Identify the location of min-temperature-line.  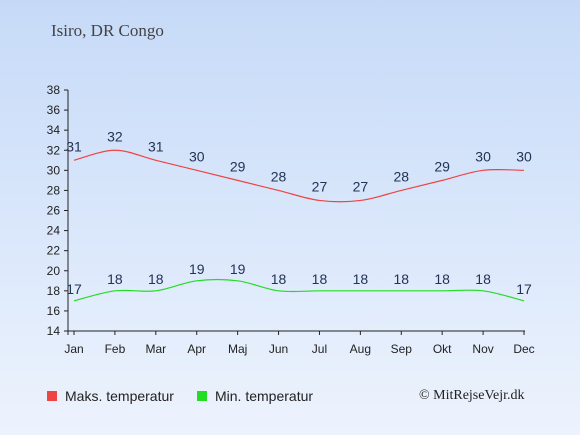
(299, 290).